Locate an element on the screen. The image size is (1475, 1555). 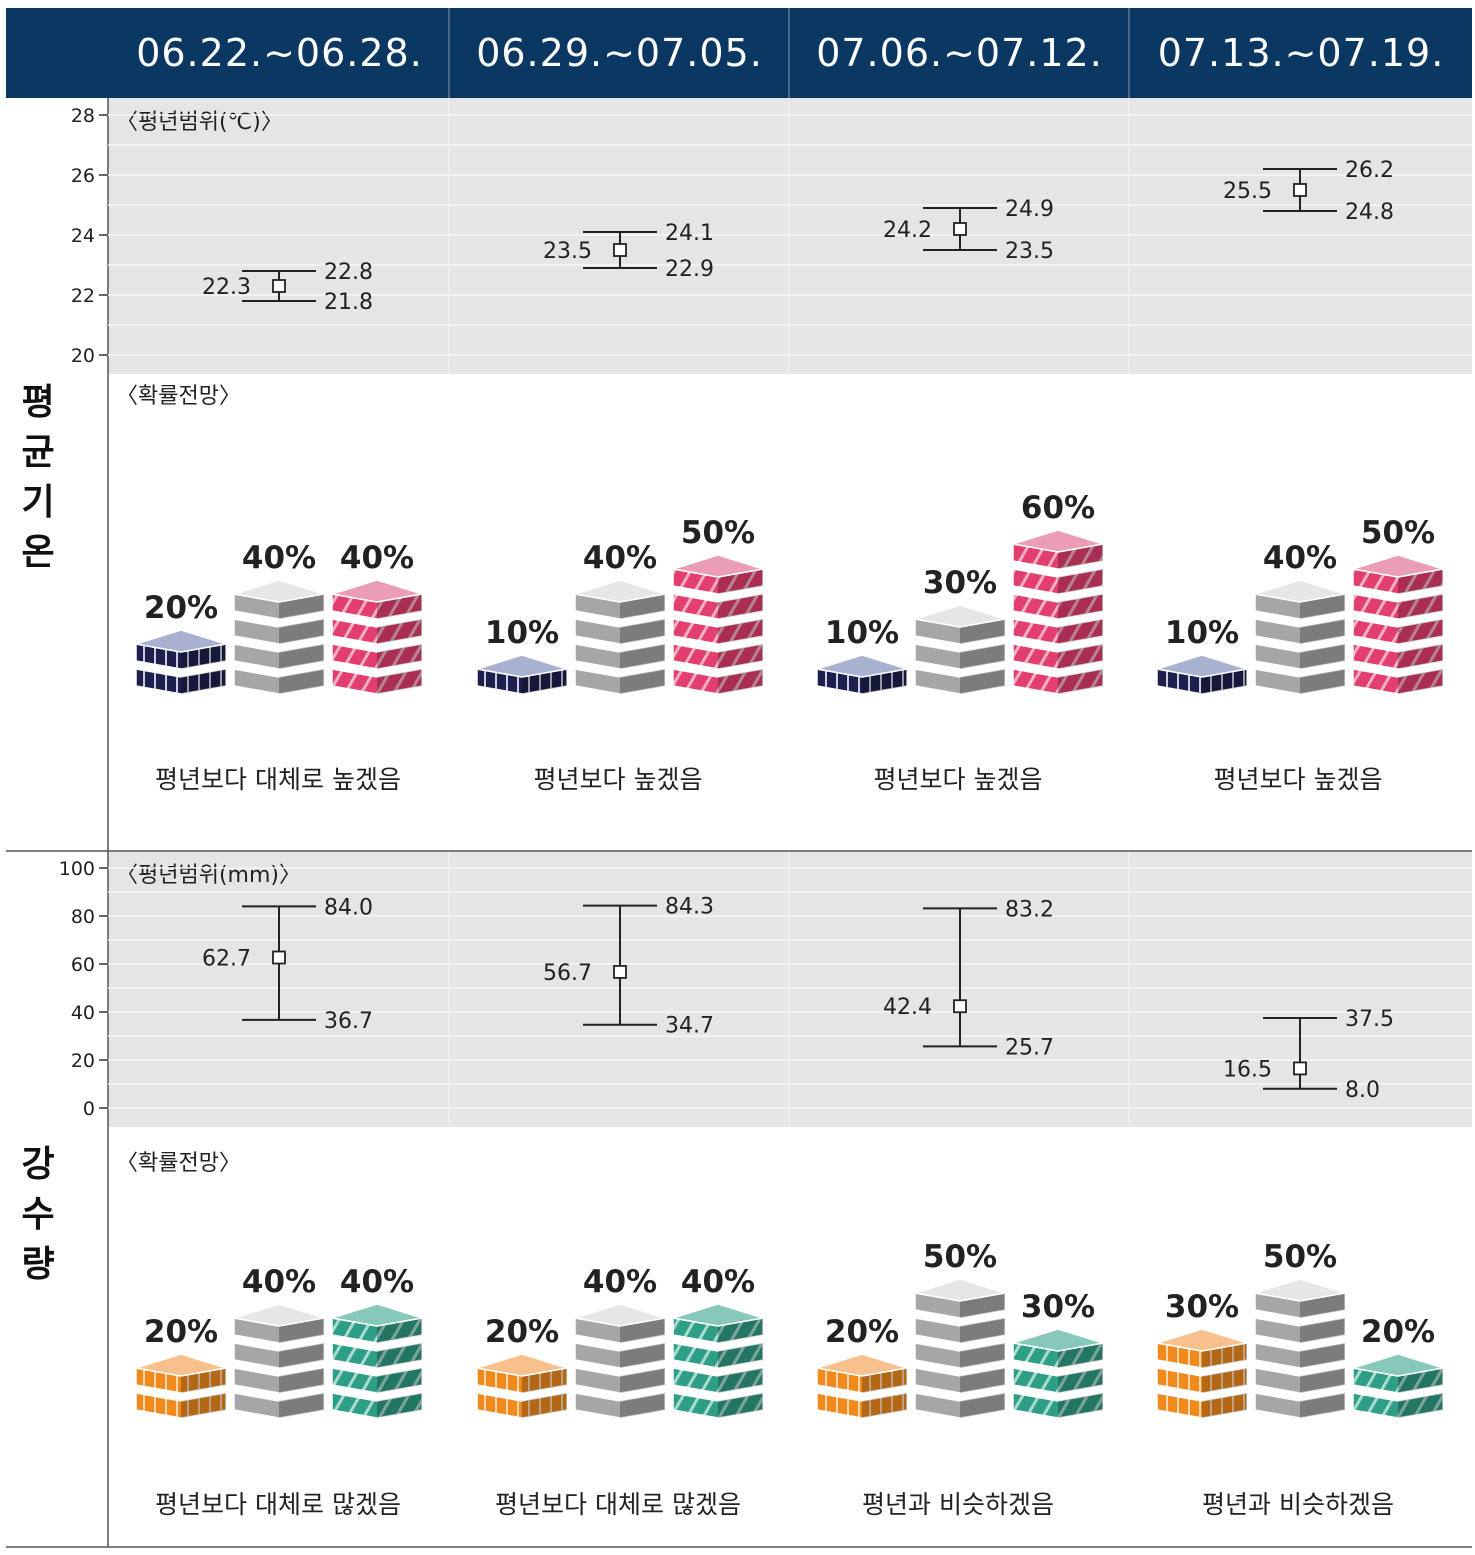
precip-verdict-4: 평년과 비슷하겠음 is located at coordinates (1298, 1504).